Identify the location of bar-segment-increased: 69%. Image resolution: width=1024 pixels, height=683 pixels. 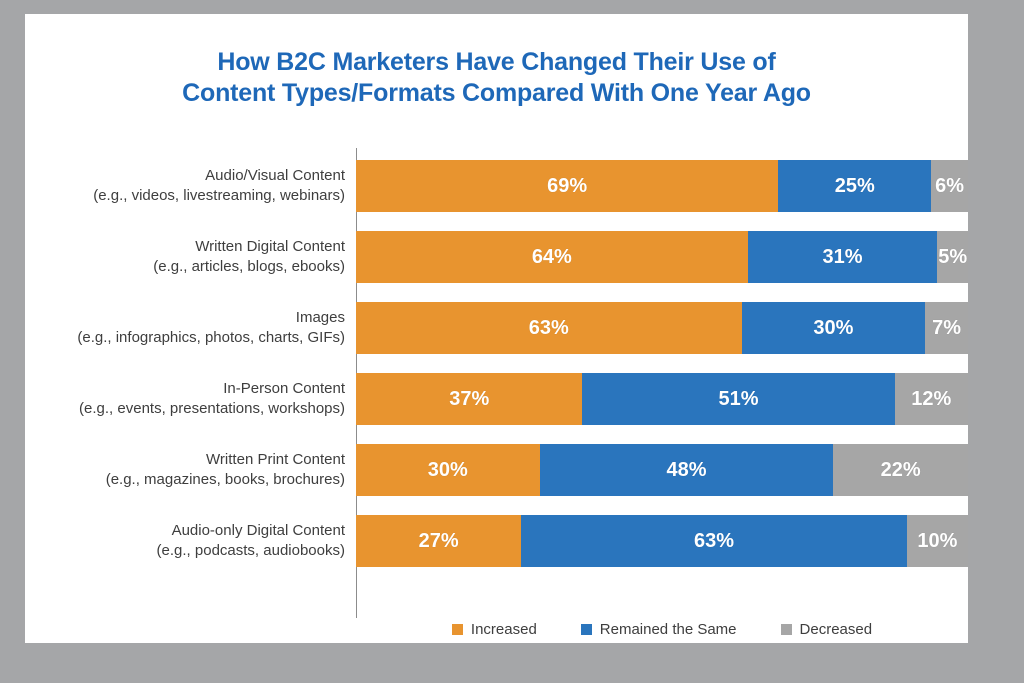
(567, 186).